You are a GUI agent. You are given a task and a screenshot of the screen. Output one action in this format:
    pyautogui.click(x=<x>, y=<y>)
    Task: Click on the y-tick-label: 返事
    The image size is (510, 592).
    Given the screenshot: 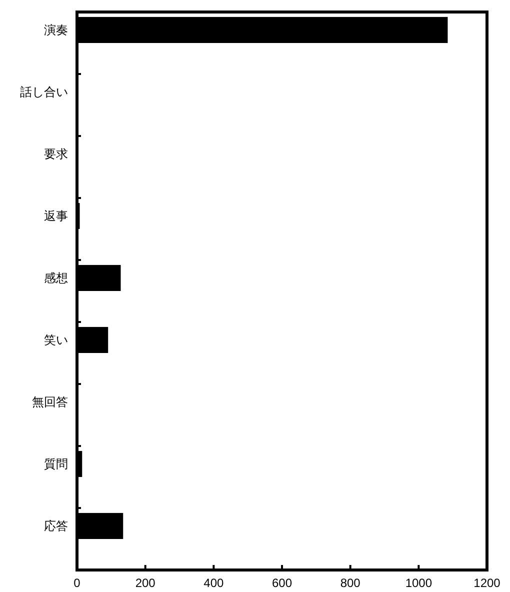 What is the action you would take?
    pyautogui.click(x=56, y=215)
    